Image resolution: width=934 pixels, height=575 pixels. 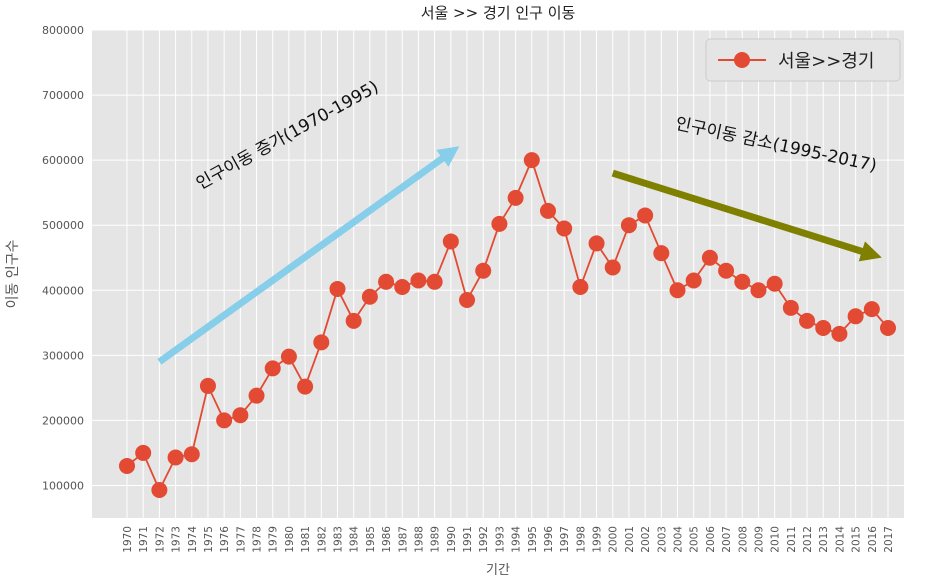 I want to click on x-tick-label: 2000, so click(x=614, y=539).